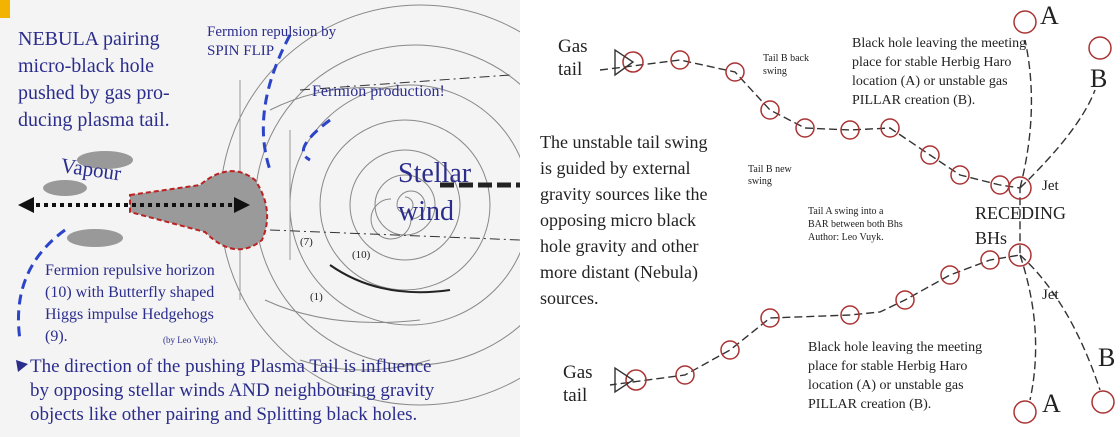 The width and height of the screenshot is (1120, 437). What do you see at coordinates (306, 242) in the screenshot?
I see `figure-number: (7)` at bounding box center [306, 242].